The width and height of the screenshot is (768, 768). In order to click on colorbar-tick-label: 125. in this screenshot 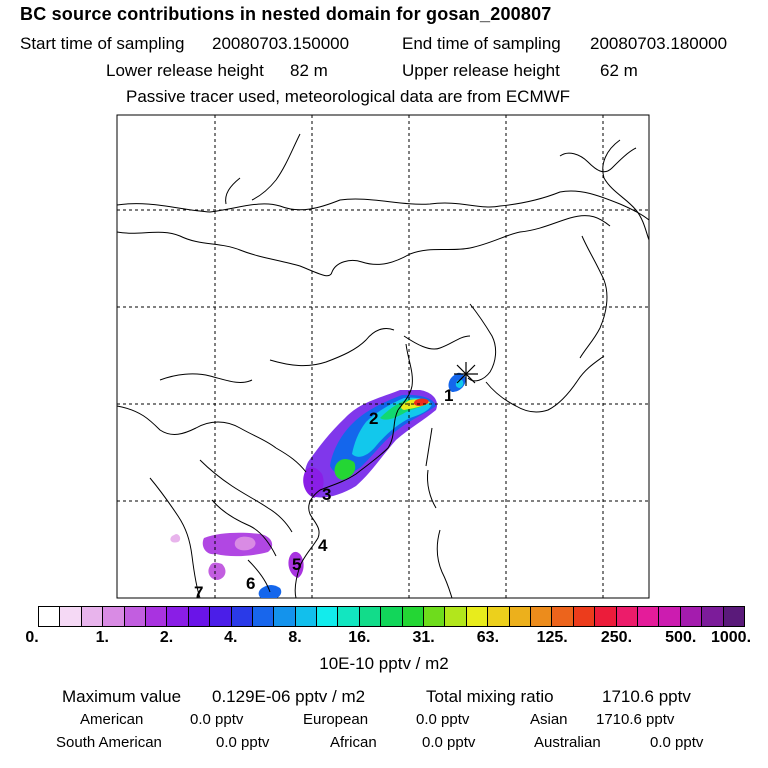, I will do `click(552, 637)`.